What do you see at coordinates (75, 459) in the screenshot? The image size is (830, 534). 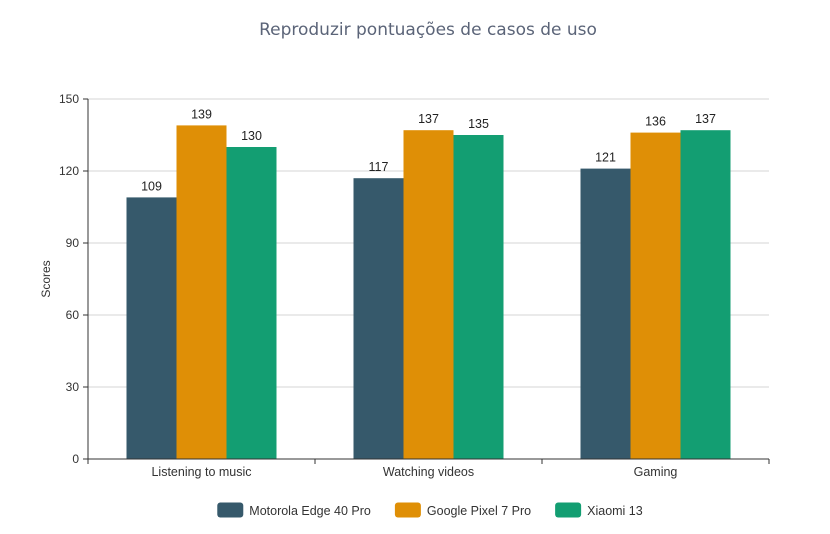 I see `y-tick-label: 0` at bounding box center [75, 459].